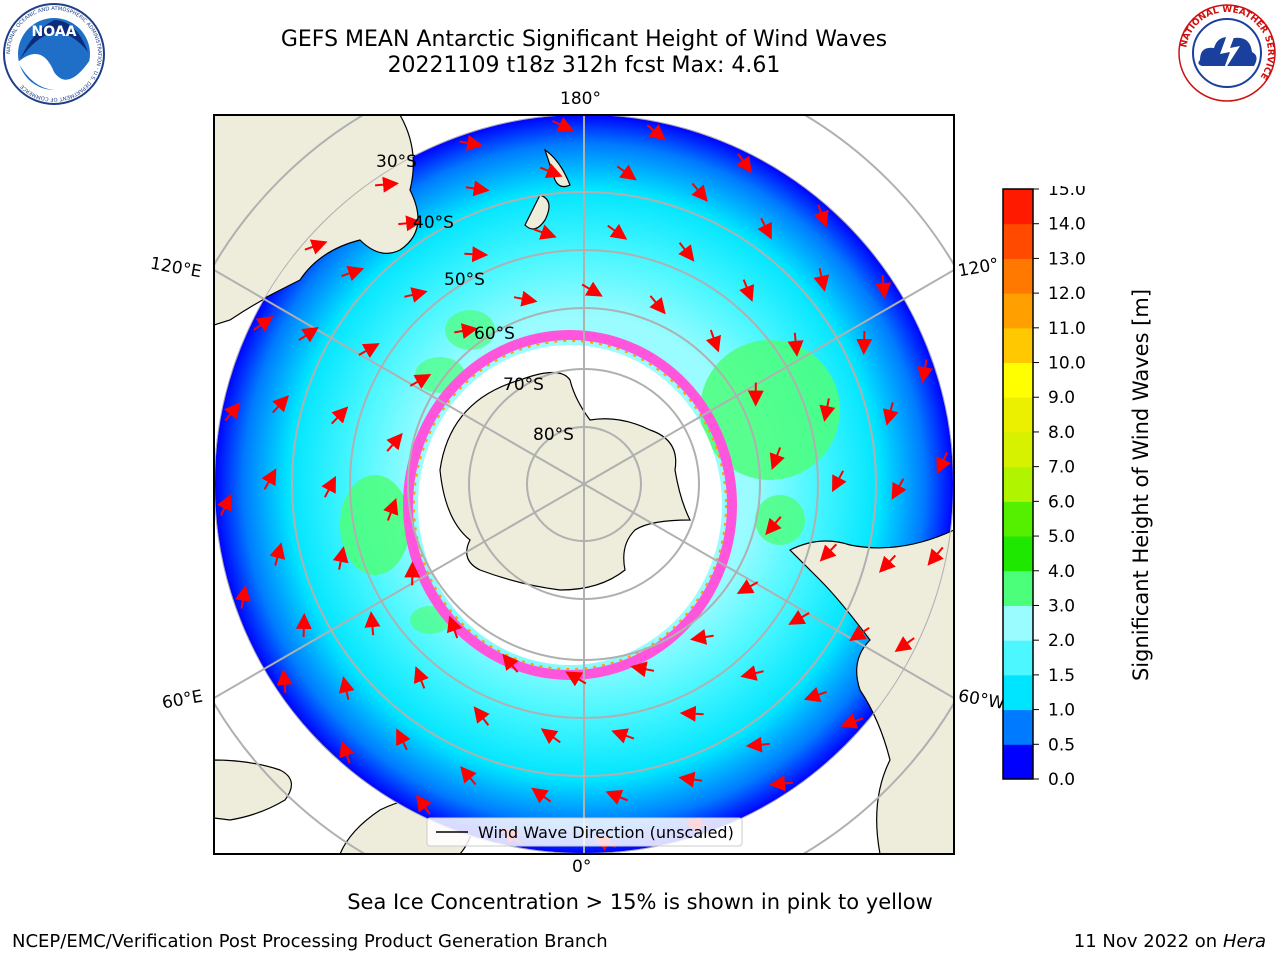 Image resolution: width=1280 pixels, height=960 pixels. I want to click on colorbar-tick-label: 1.5, so click(1061, 676).